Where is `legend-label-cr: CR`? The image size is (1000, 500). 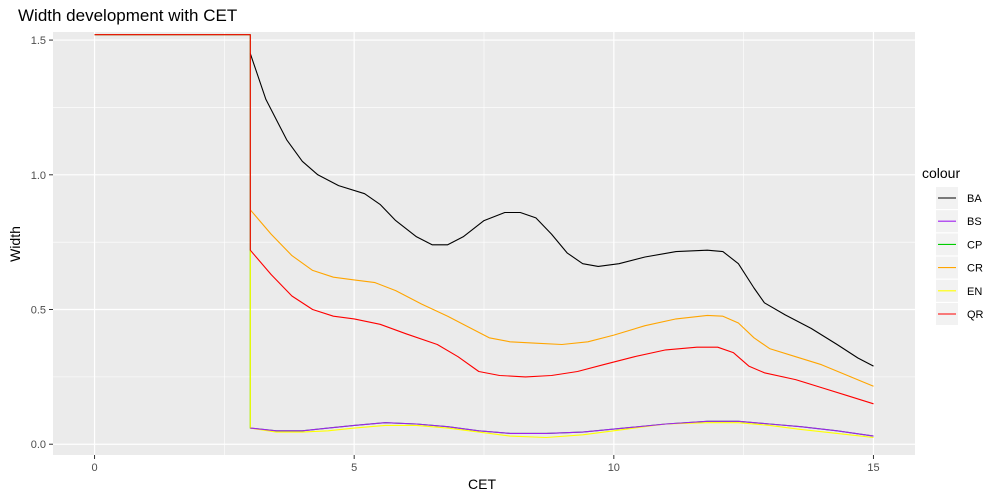
legend-label-cr: CR is located at coordinates (975, 269).